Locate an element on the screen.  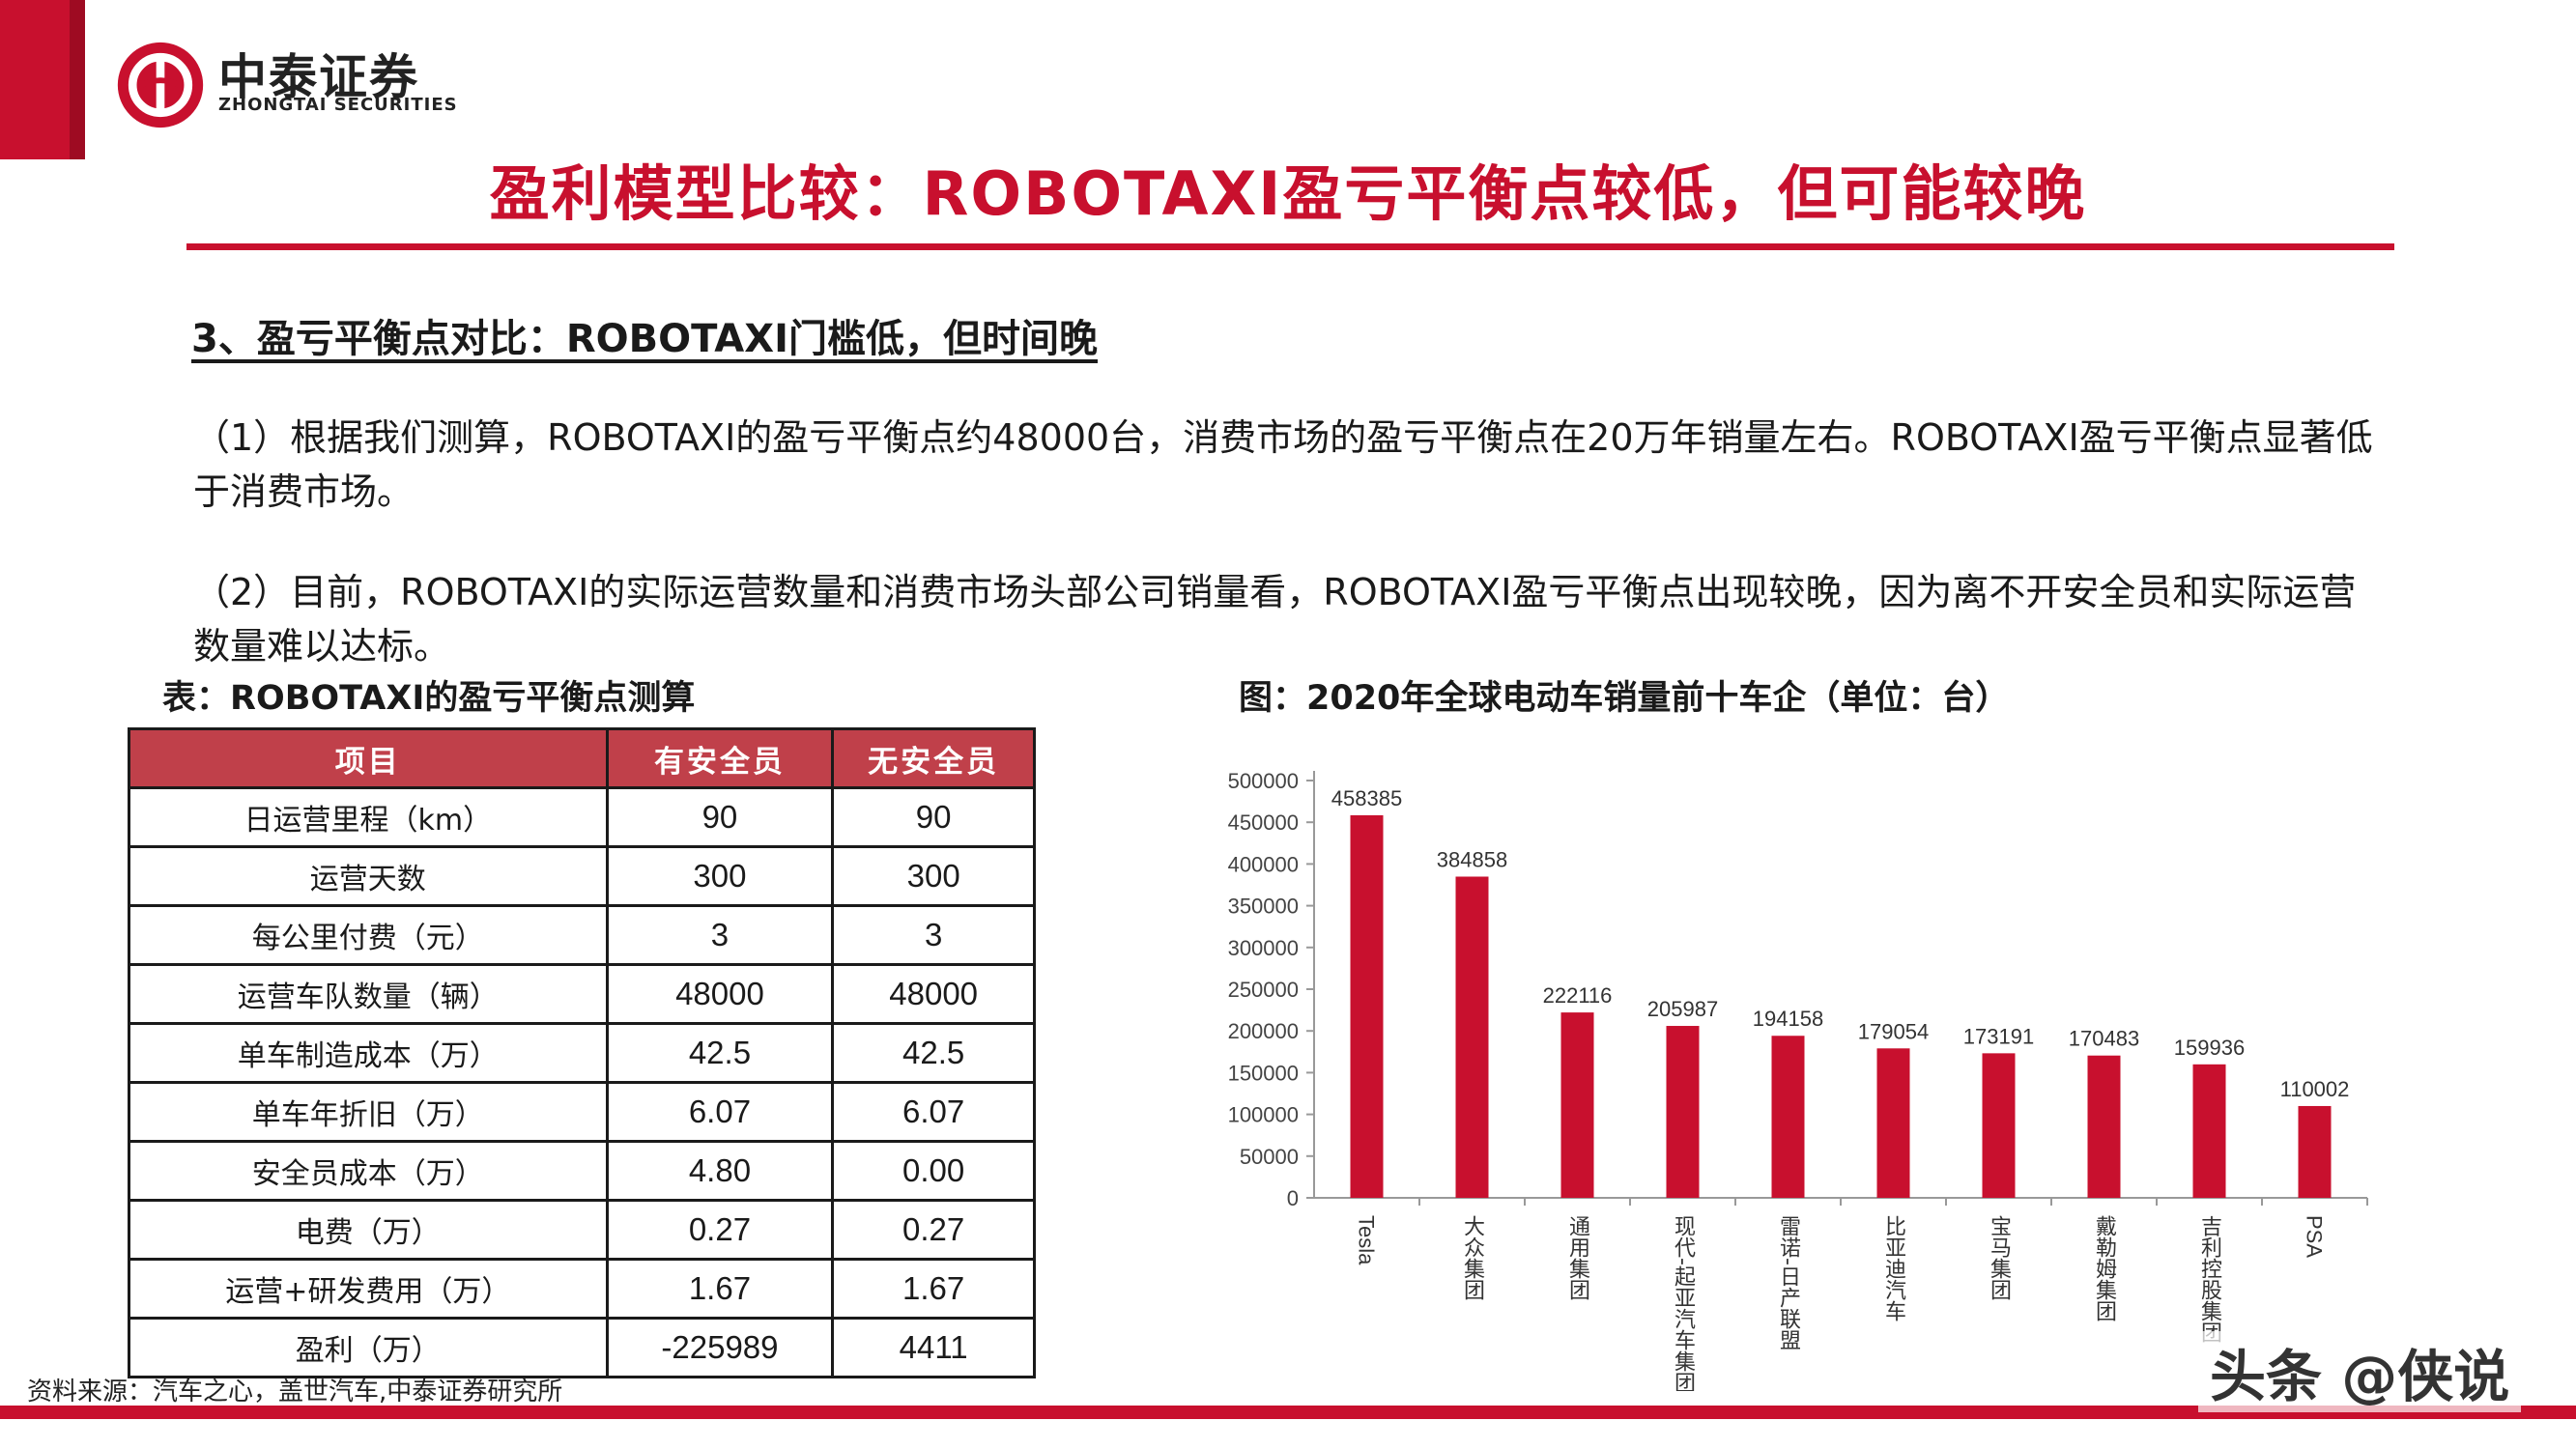
data-label: 110002 is located at coordinates (2315, 1089).